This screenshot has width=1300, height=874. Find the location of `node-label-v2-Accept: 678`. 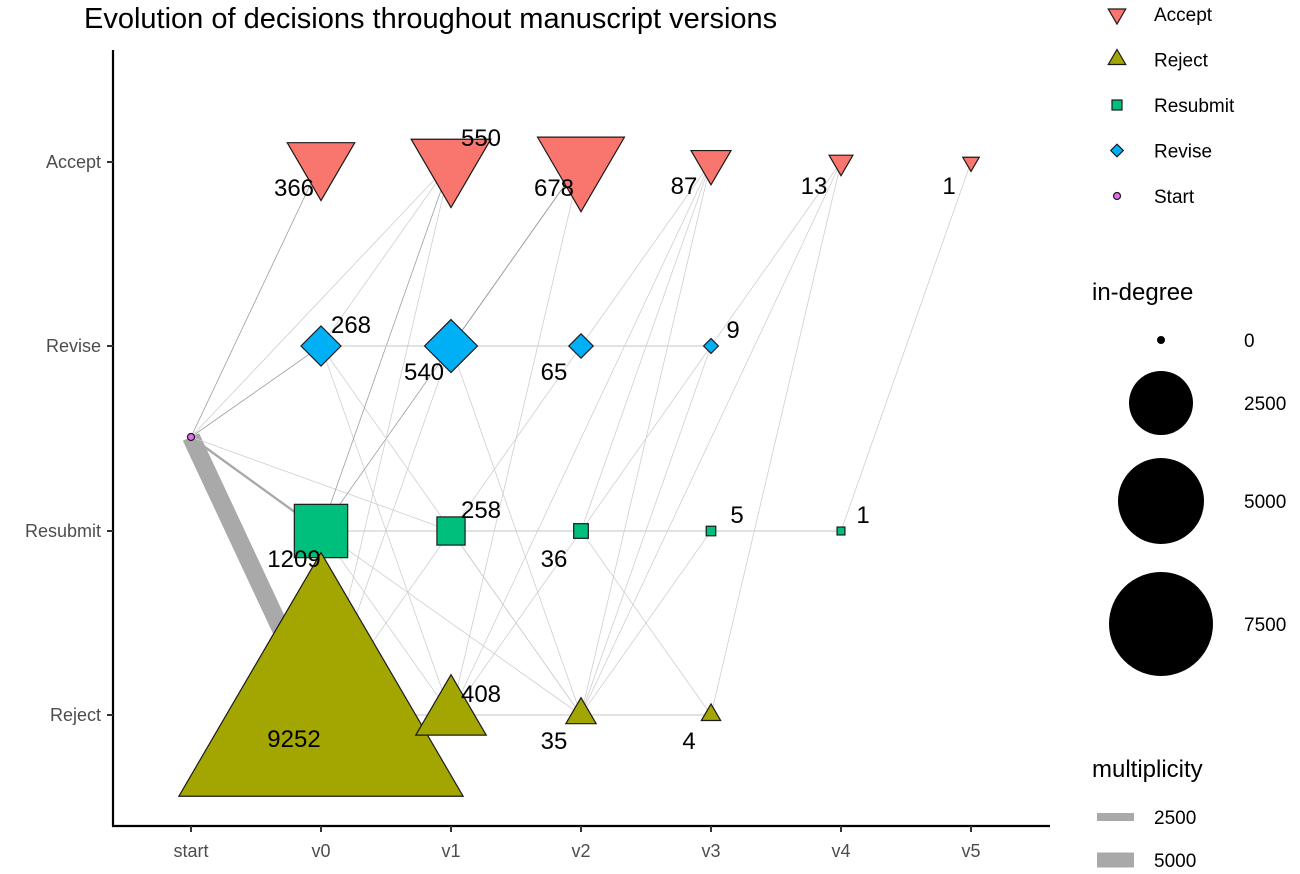

node-label-v2-Accept: 678 is located at coordinates (554, 188).